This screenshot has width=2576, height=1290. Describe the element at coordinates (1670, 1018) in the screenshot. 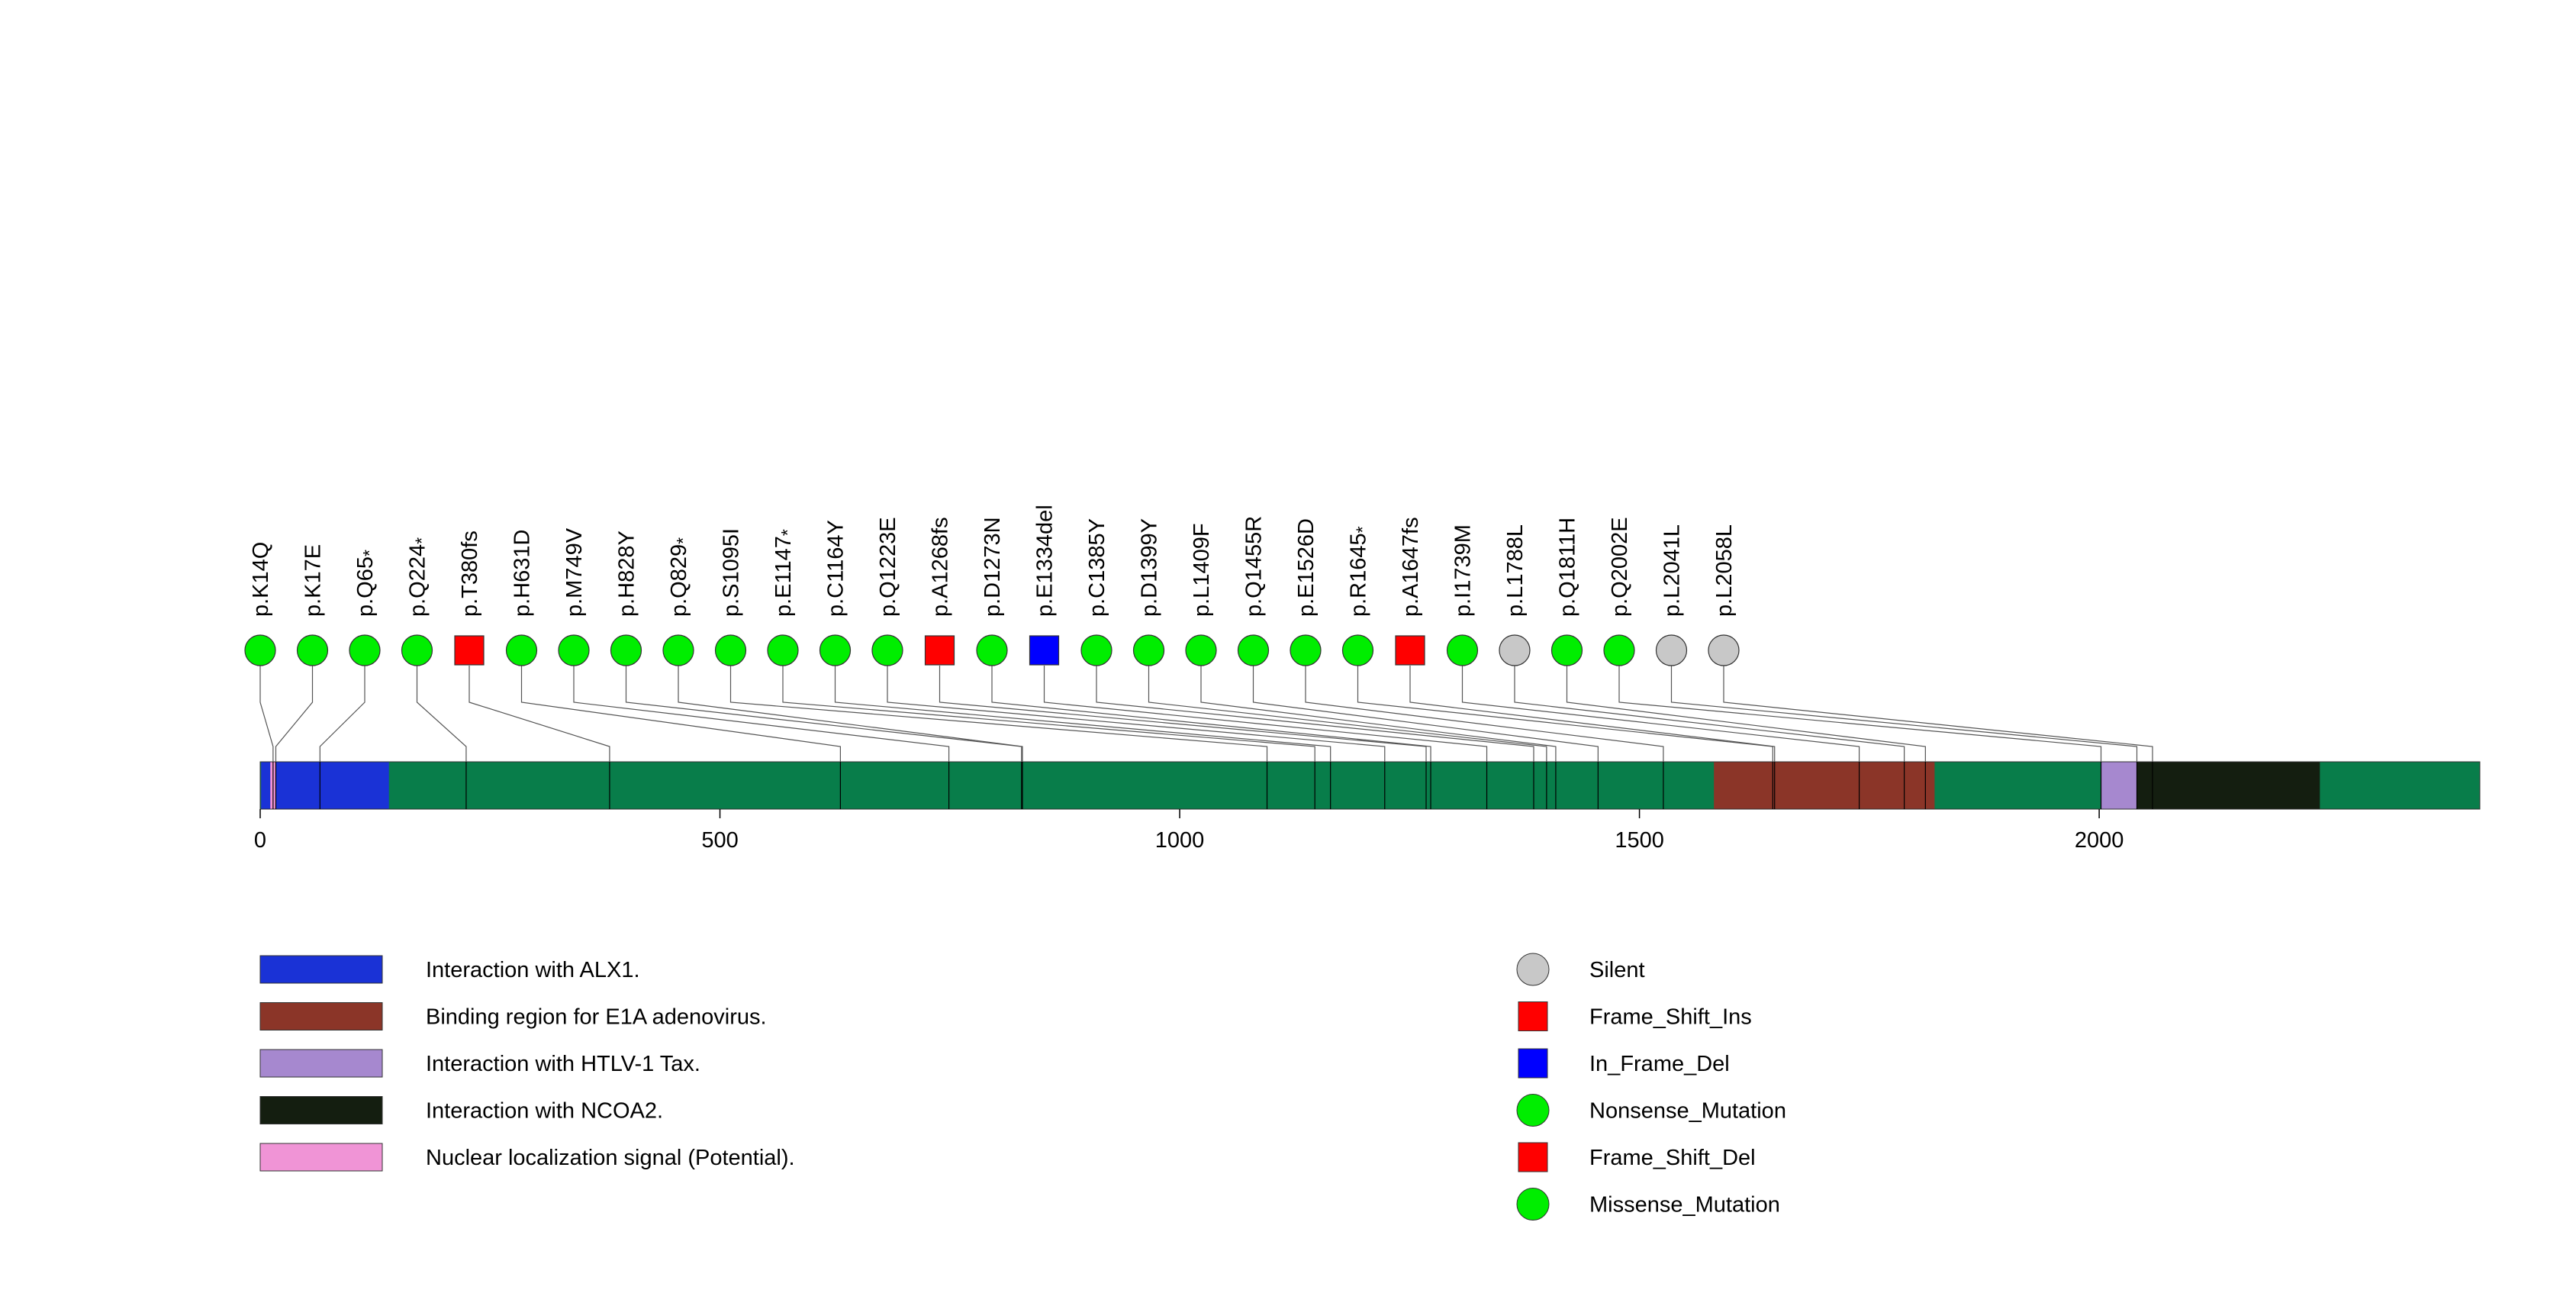

I see `legend-label-frame-shift-ins: Frame_Shift_Ins` at that location.